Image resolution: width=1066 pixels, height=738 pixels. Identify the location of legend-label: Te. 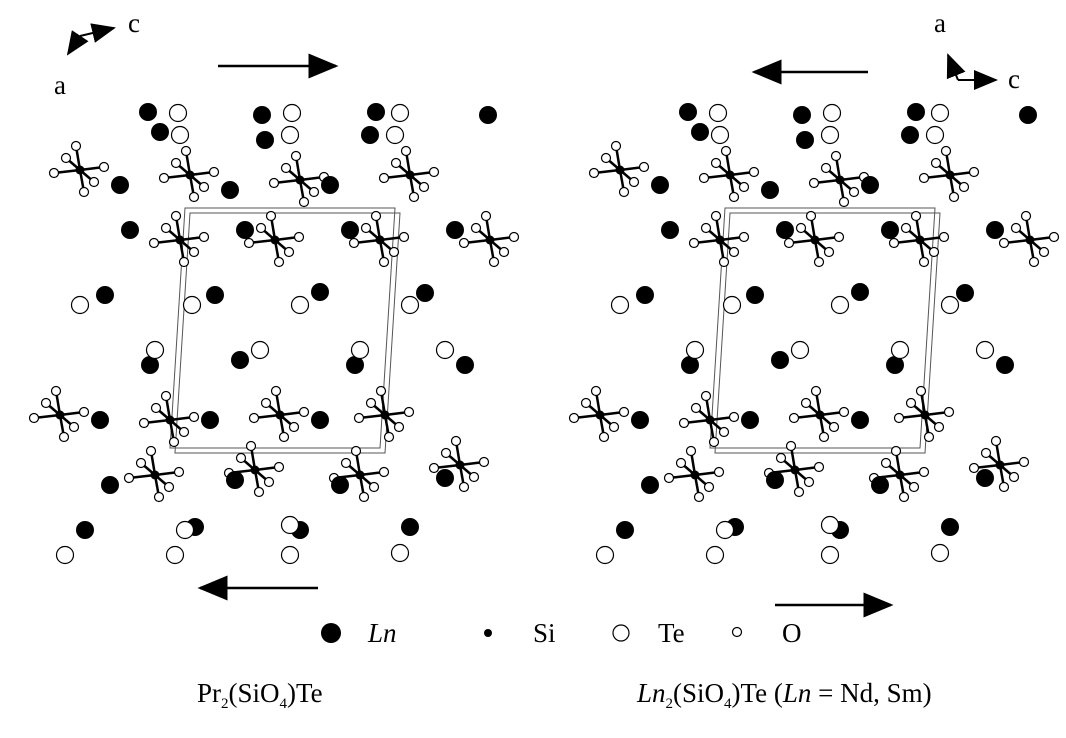
(671, 633).